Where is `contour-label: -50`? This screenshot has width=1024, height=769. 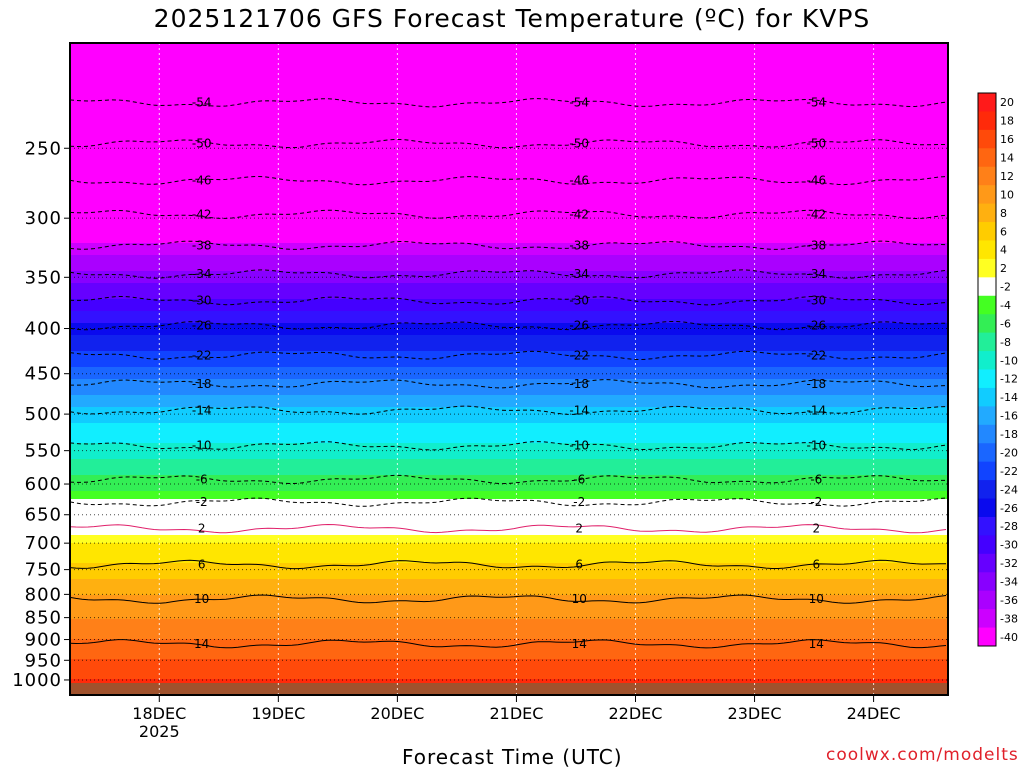
contour-label: -50 is located at coordinates (816, 144).